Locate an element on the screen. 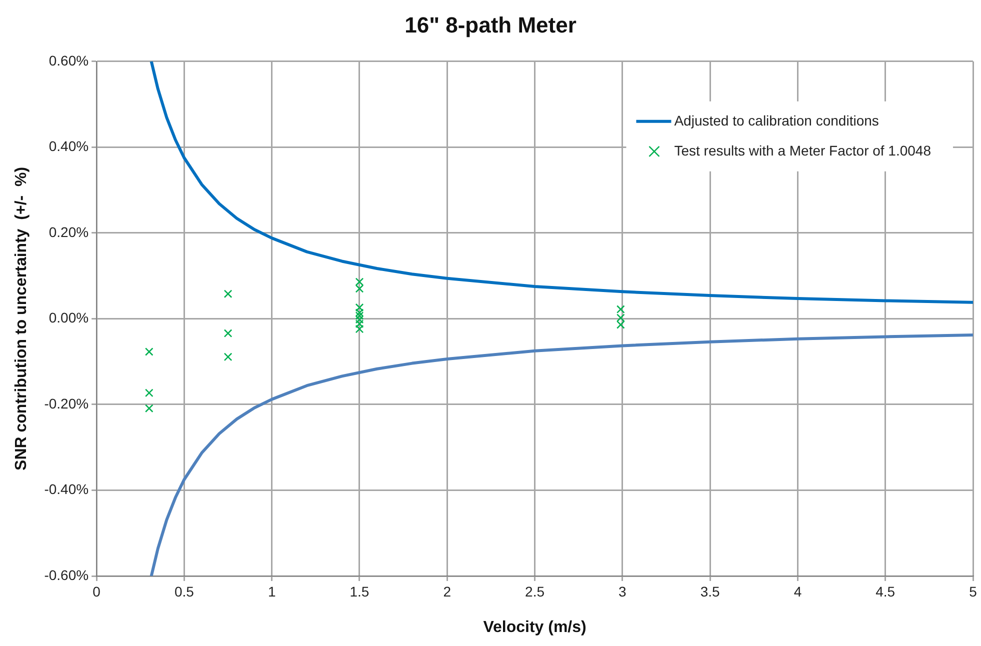  x-tick-label: 3.5 is located at coordinates (710, 591).